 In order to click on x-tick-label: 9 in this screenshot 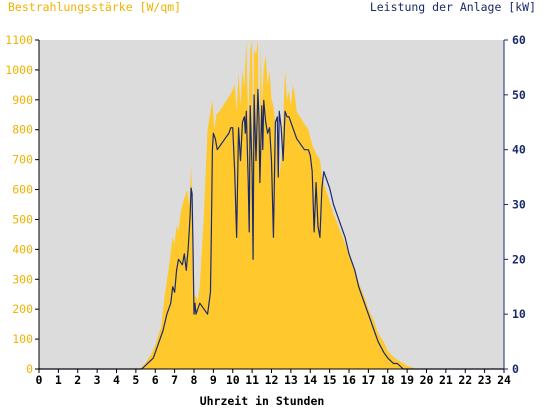, I will do `click(213, 380)`.